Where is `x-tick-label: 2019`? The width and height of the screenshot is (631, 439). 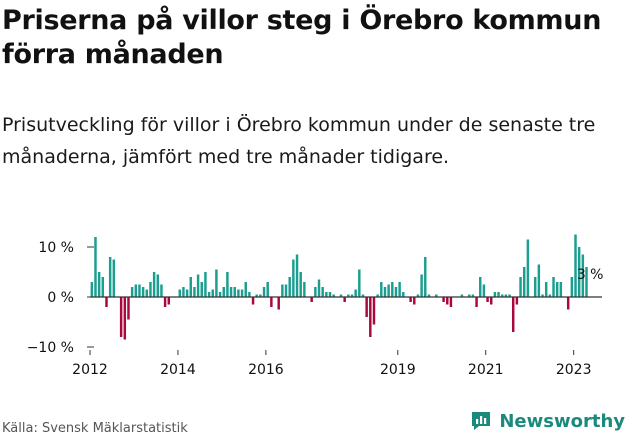
x-tick-label: 2019 is located at coordinates (398, 370).